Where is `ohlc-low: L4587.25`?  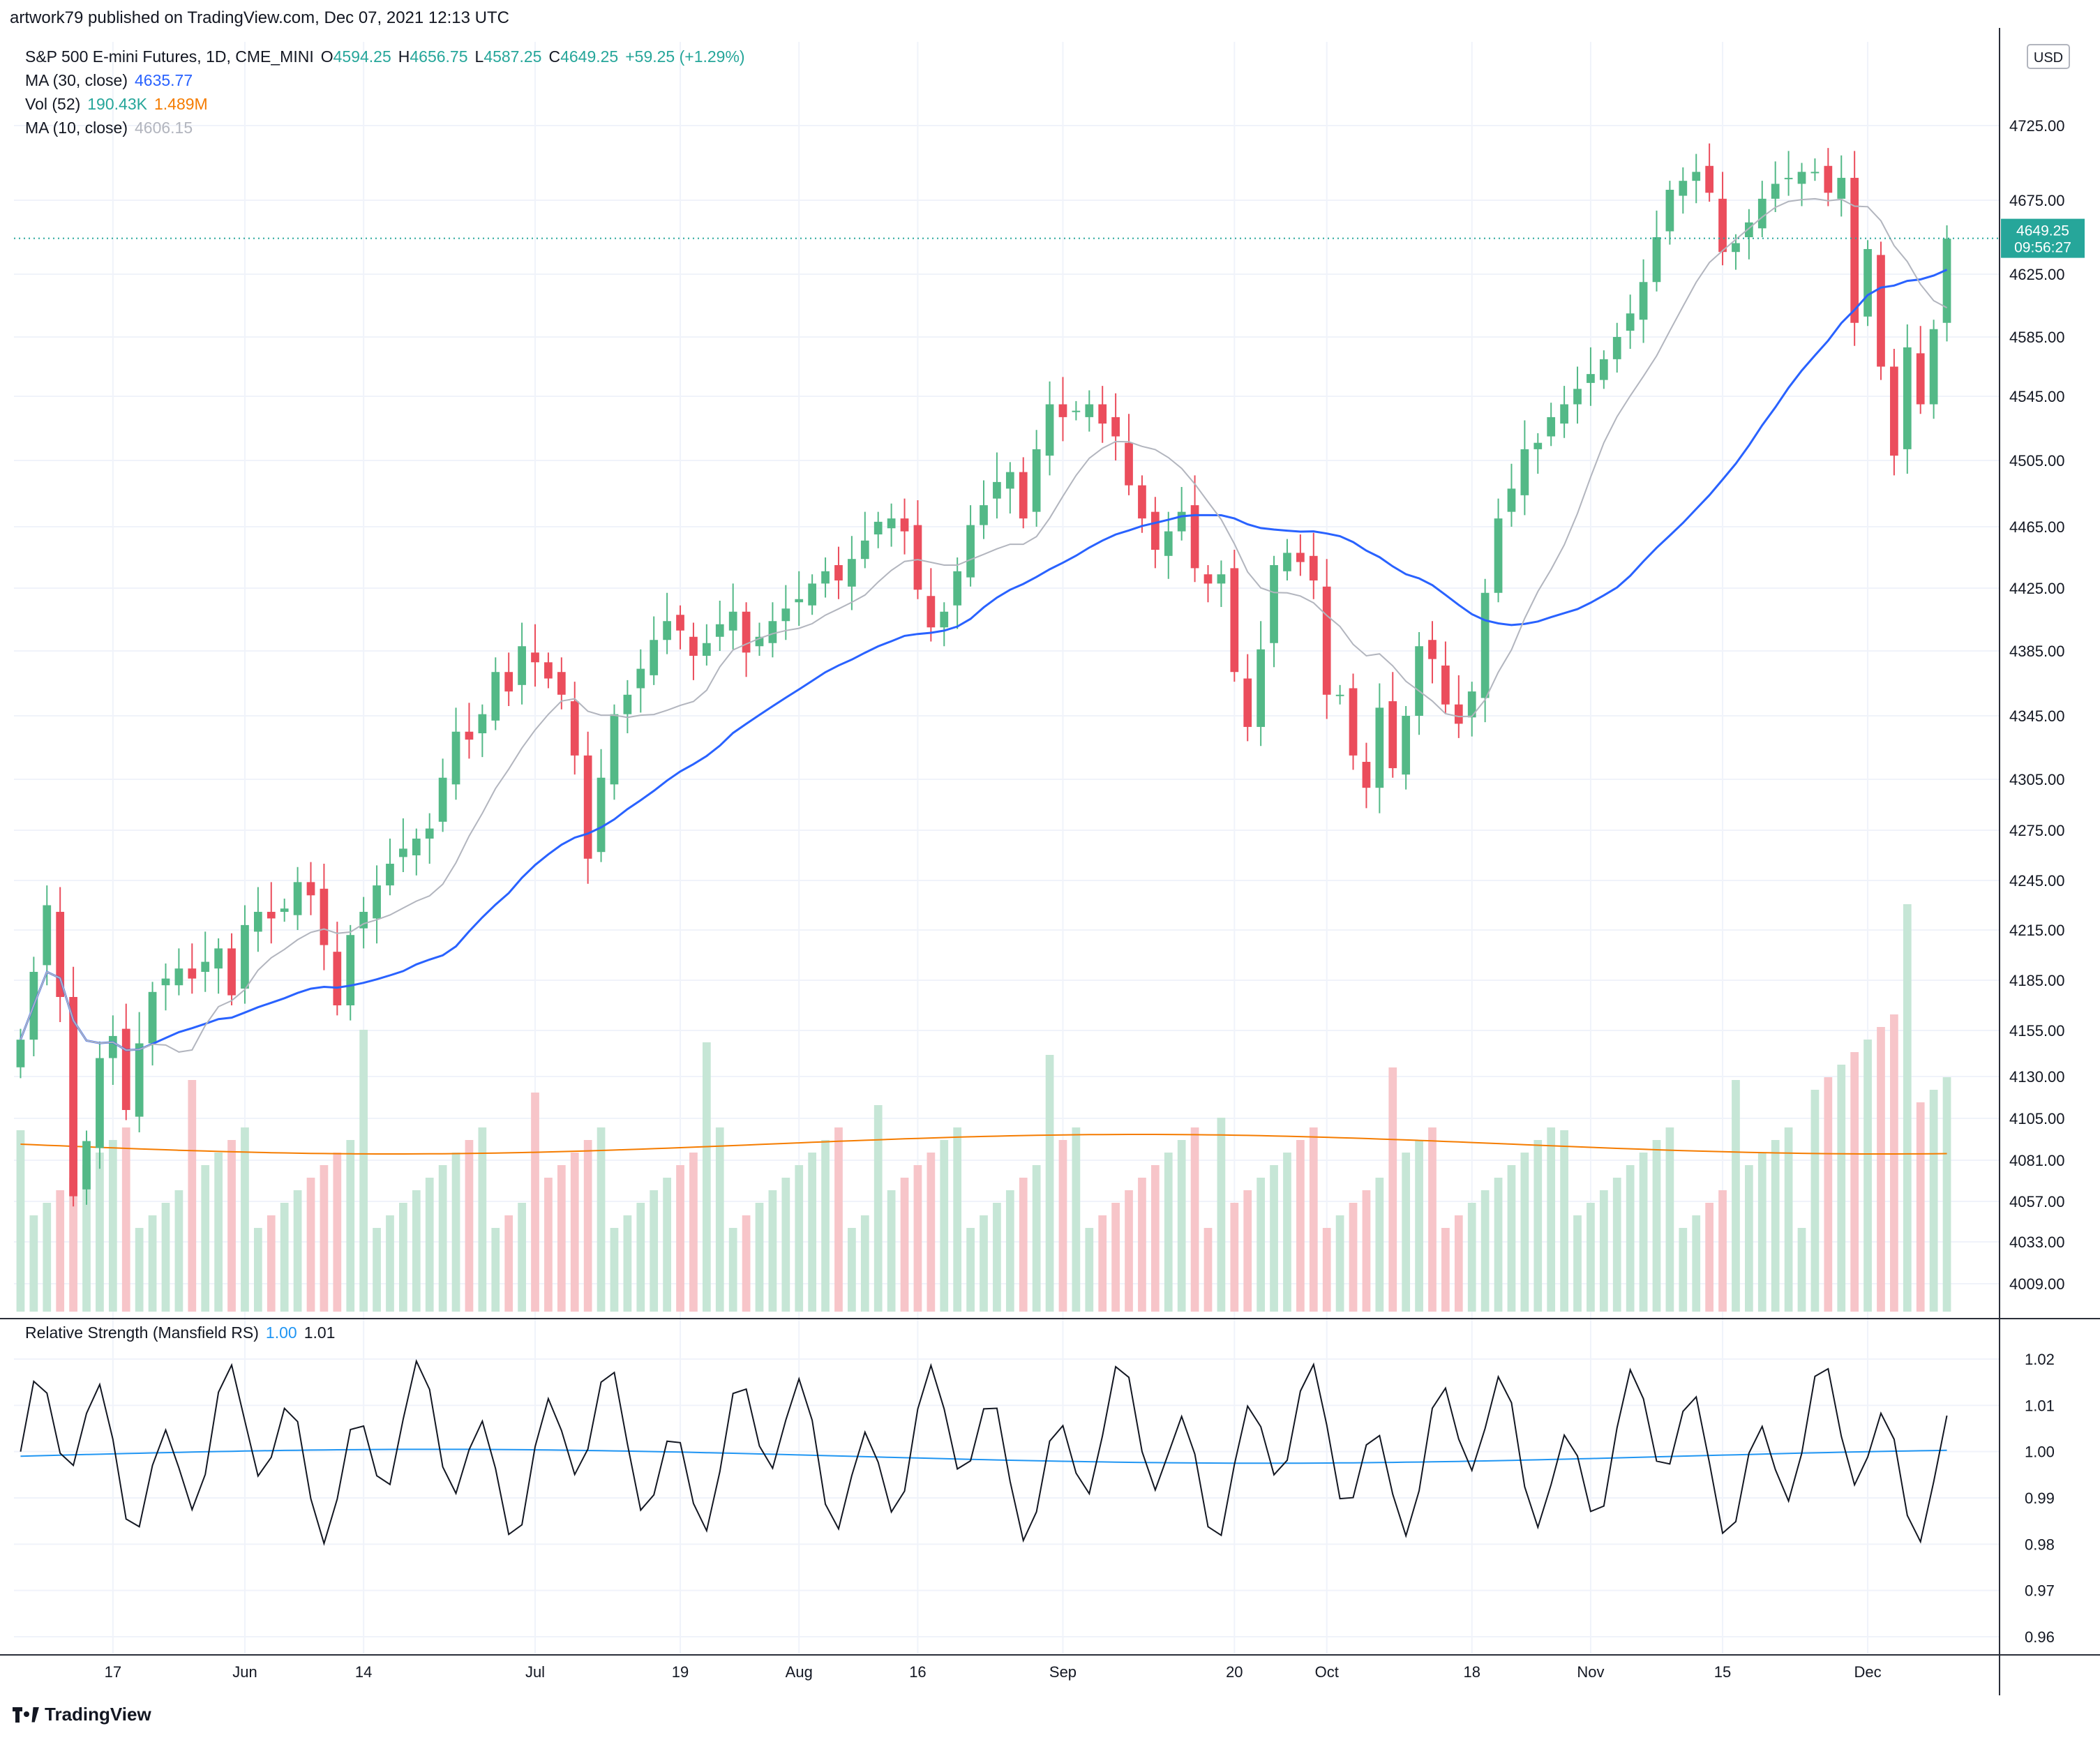 ohlc-low: L4587.25 is located at coordinates (508, 56).